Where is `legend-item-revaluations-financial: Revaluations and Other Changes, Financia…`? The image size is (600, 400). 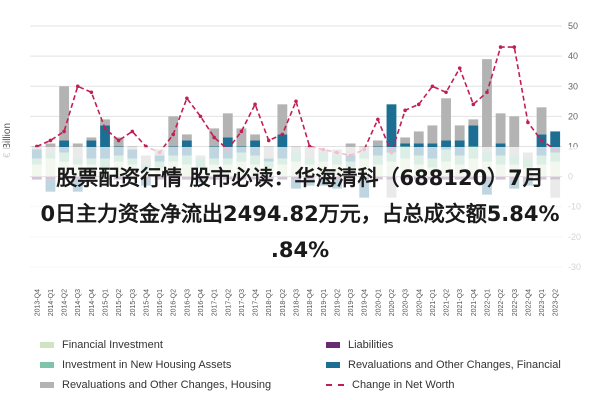 legend-item-revaluations-financial: Revaluations and Other Changes, Financia… is located at coordinates (443, 365).